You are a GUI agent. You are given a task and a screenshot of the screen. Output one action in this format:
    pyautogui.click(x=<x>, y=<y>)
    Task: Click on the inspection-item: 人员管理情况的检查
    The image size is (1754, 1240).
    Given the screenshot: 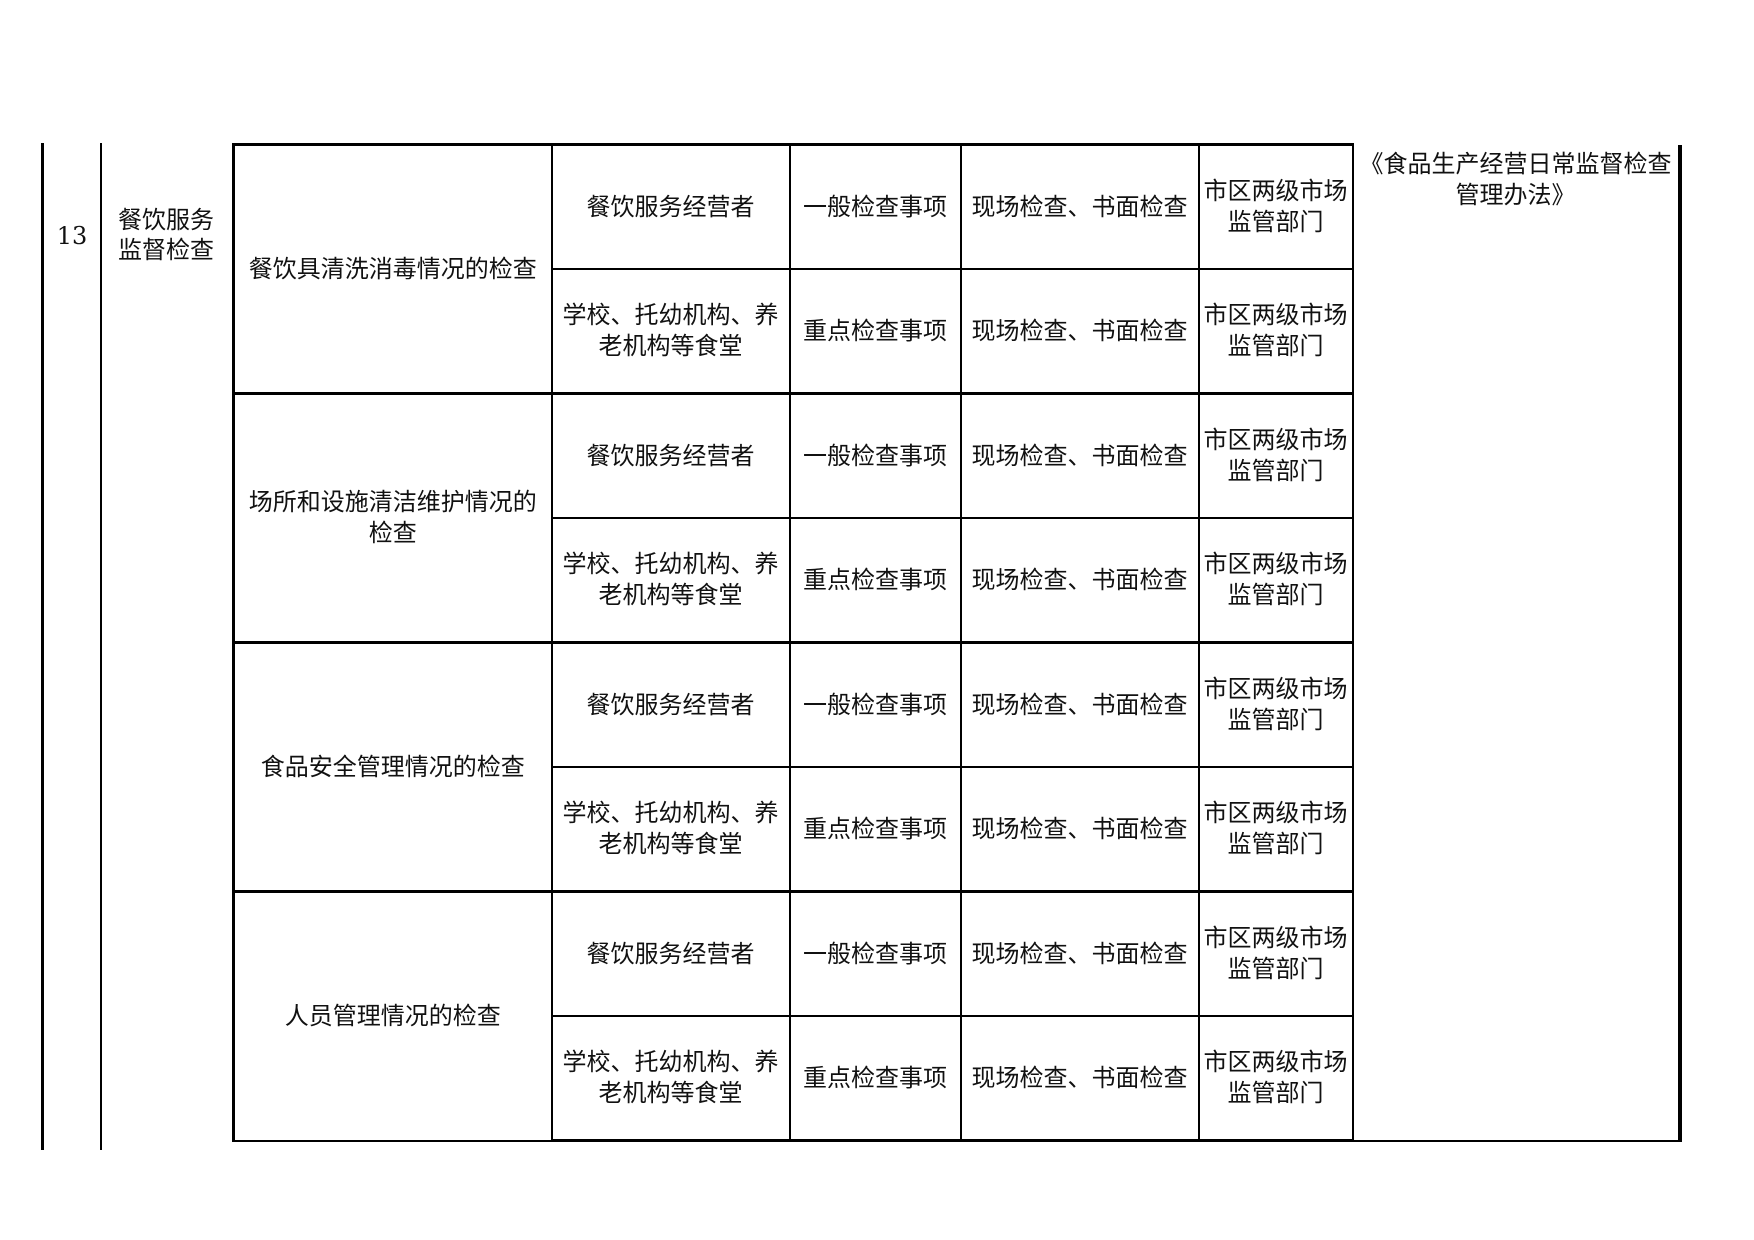 What is the action you would take?
    pyautogui.click(x=392, y=1016)
    